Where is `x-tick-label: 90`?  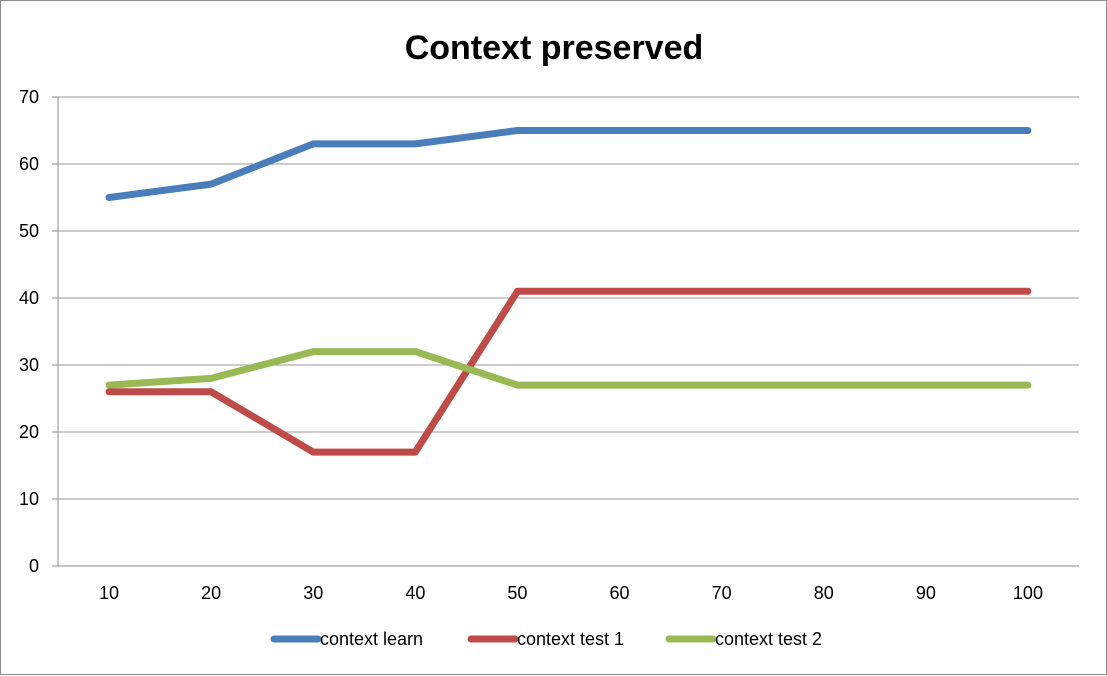
x-tick-label: 90 is located at coordinates (926, 593).